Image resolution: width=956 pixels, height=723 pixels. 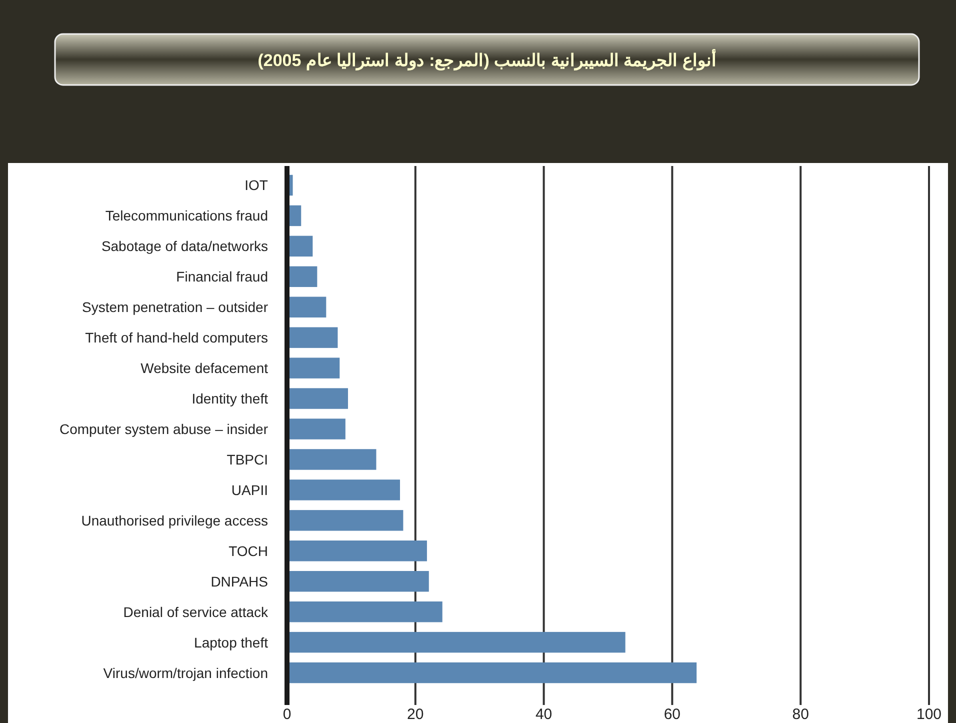 What do you see at coordinates (196, 612) in the screenshot?
I see `y-tick-label: Denial of service attack` at bounding box center [196, 612].